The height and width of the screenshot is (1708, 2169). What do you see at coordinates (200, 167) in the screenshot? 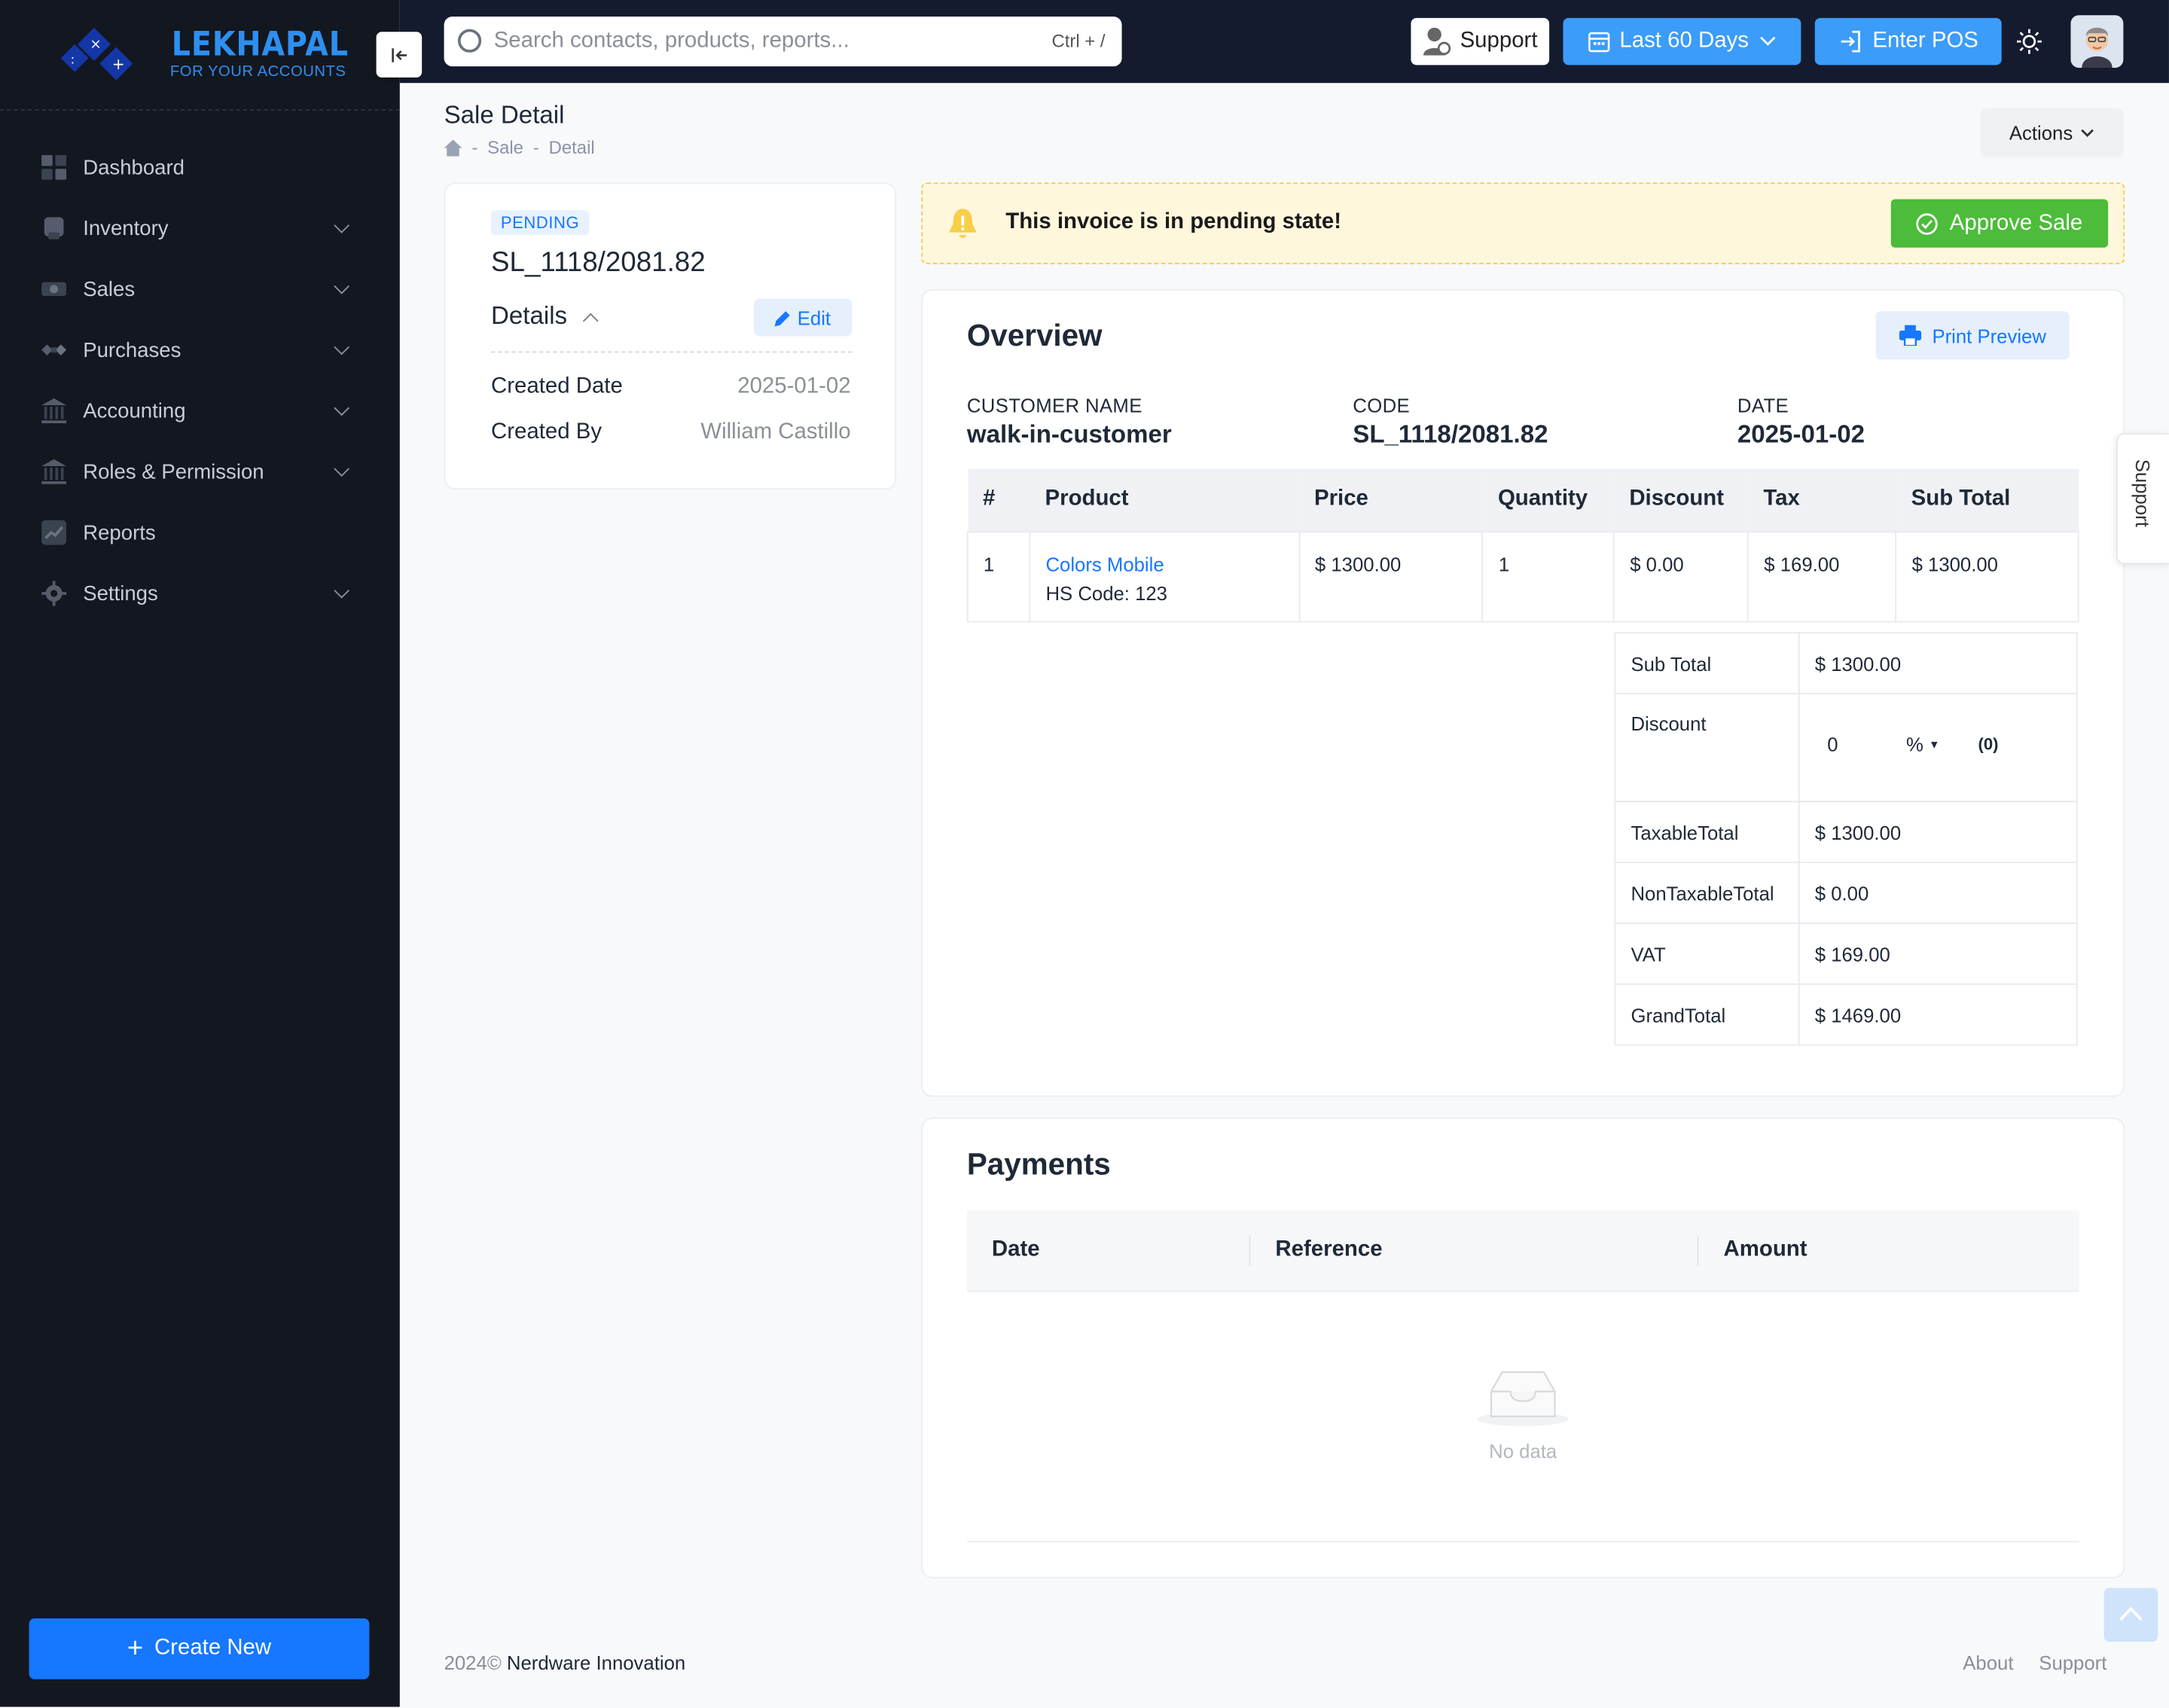
I see `sidebar-item-dashboard: Dashboard` at bounding box center [200, 167].